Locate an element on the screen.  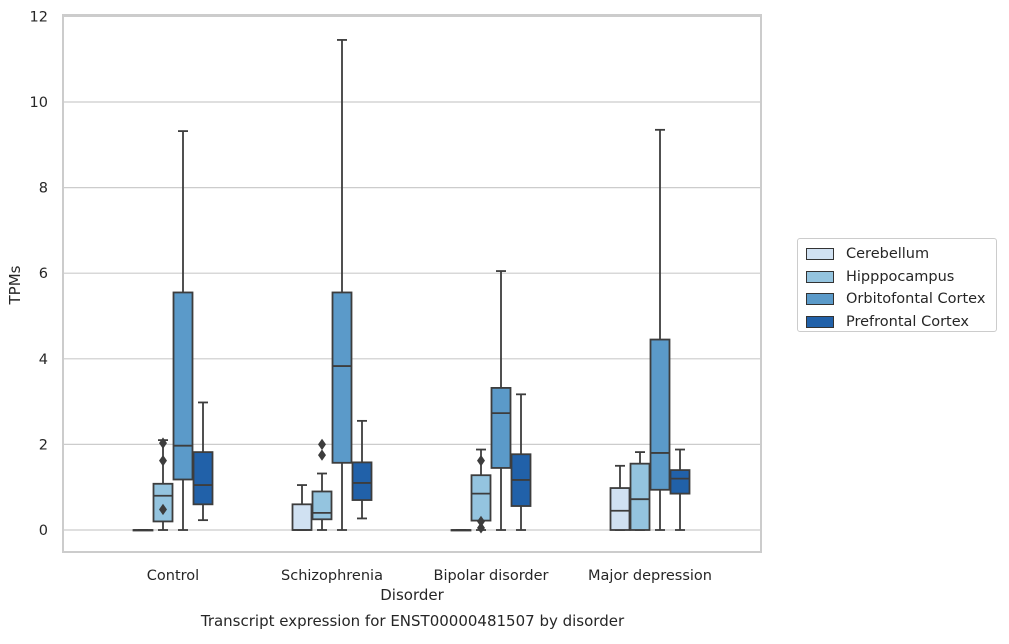
legend-item: Cerebellum is located at coordinates (901, 254).